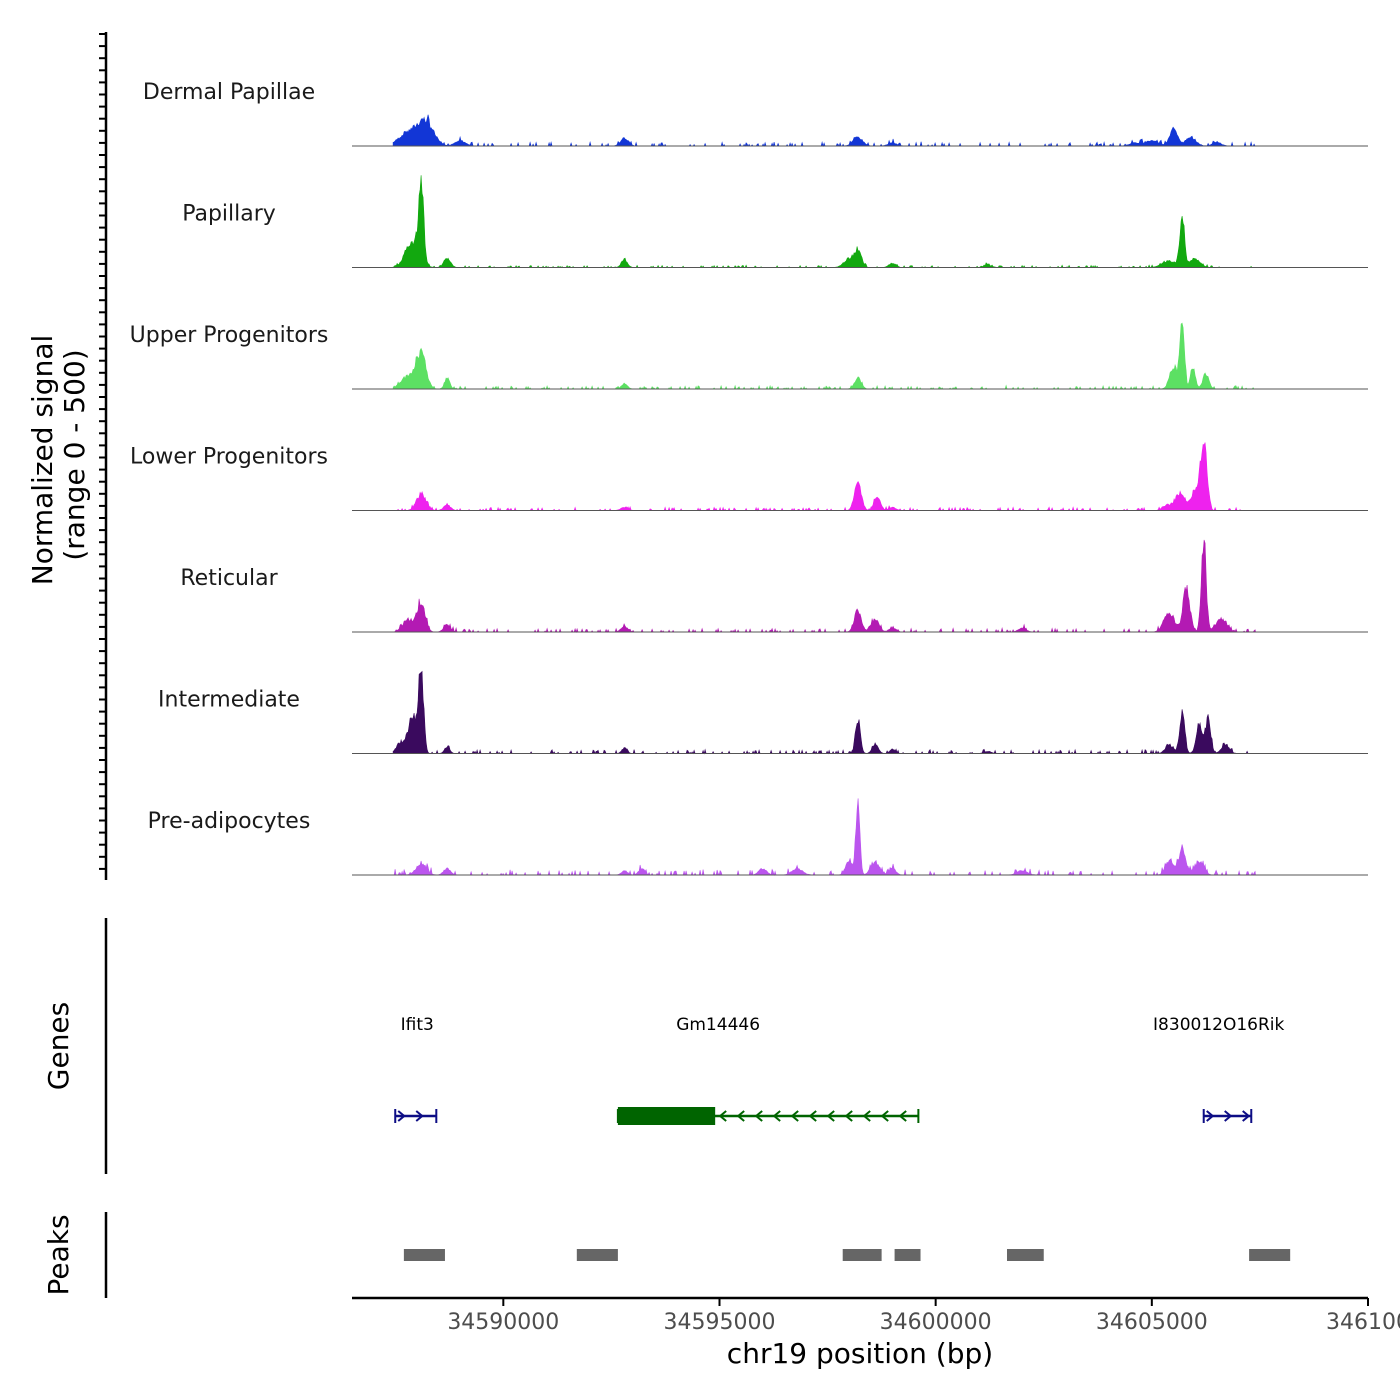 This screenshot has width=1400, height=1400. What do you see at coordinates (719, 1322) in the screenshot?
I see `x-tick-label: 34595000` at bounding box center [719, 1322].